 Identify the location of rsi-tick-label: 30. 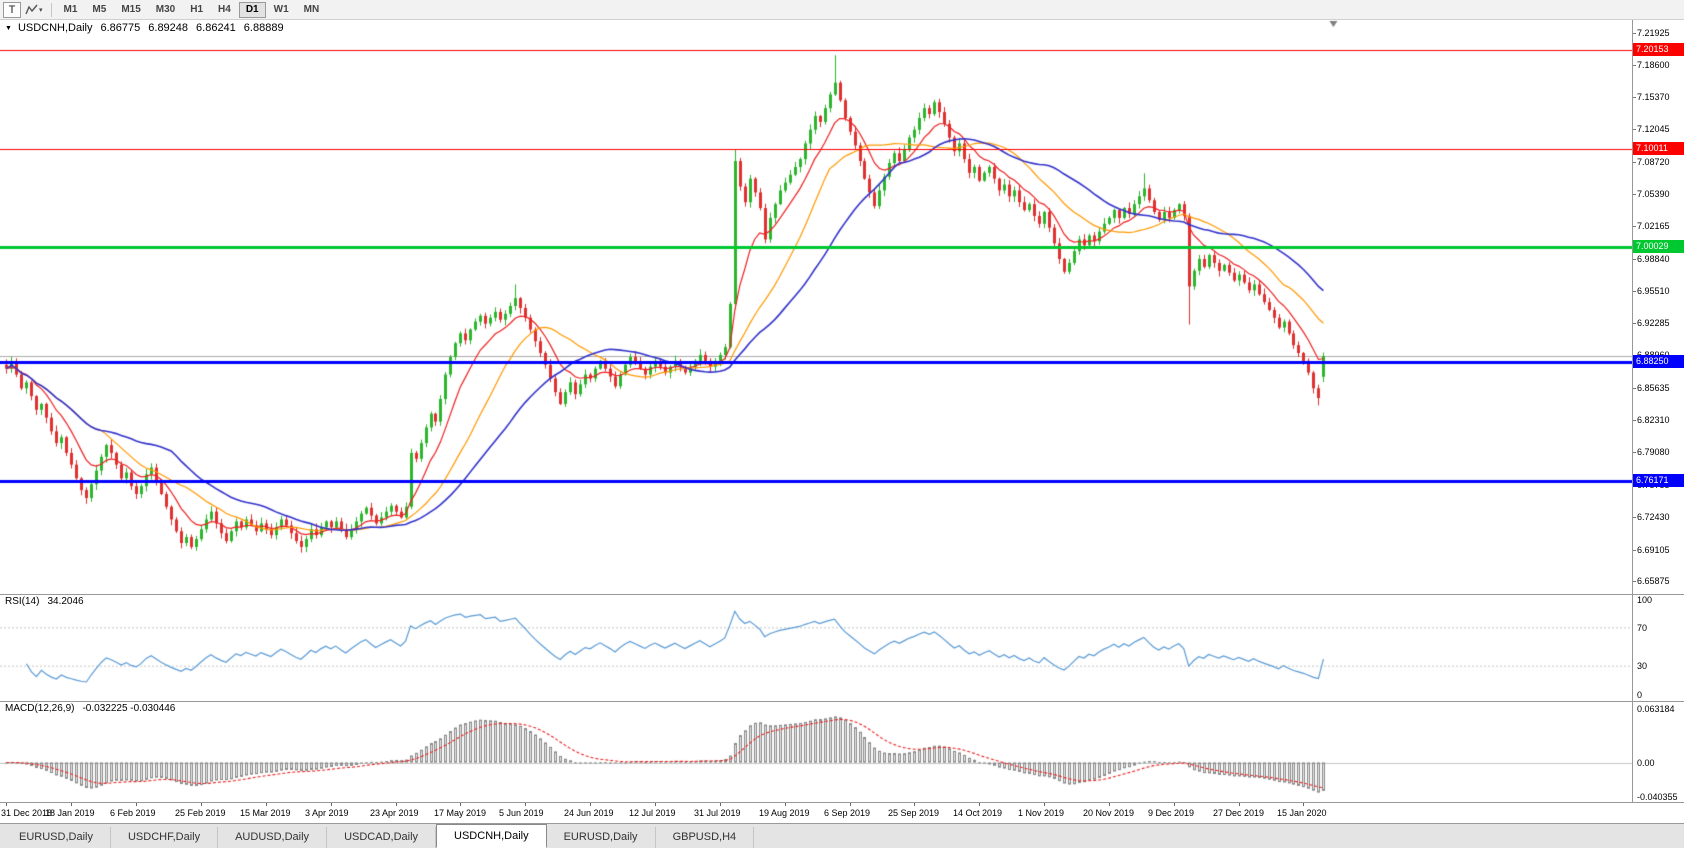
(1642, 666).